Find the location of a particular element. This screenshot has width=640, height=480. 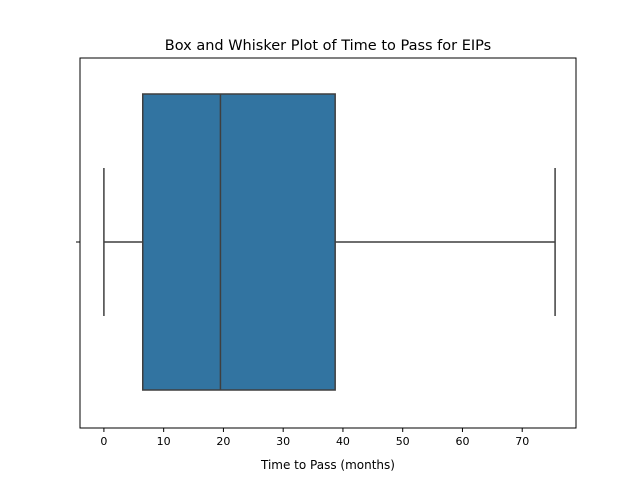

x-tick-label: 40 is located at coordinates (343, 441).